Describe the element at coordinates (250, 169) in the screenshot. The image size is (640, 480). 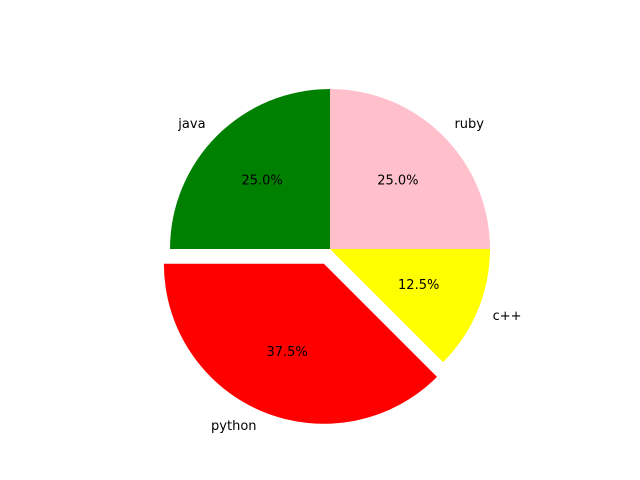
I see `pie-slice-java` at that location.